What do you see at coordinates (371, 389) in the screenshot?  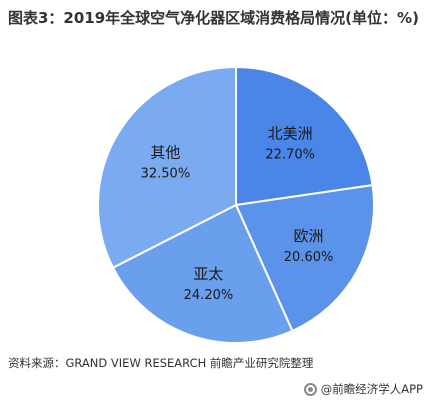 I see `brand-text: @前瞻经济学人APP` at bounding box center [371, 389].